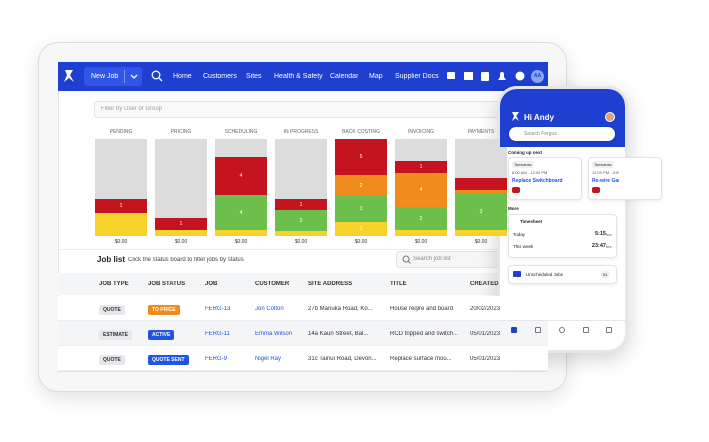  I want to click on timesheet-value: 5:15, so click(600, 234).